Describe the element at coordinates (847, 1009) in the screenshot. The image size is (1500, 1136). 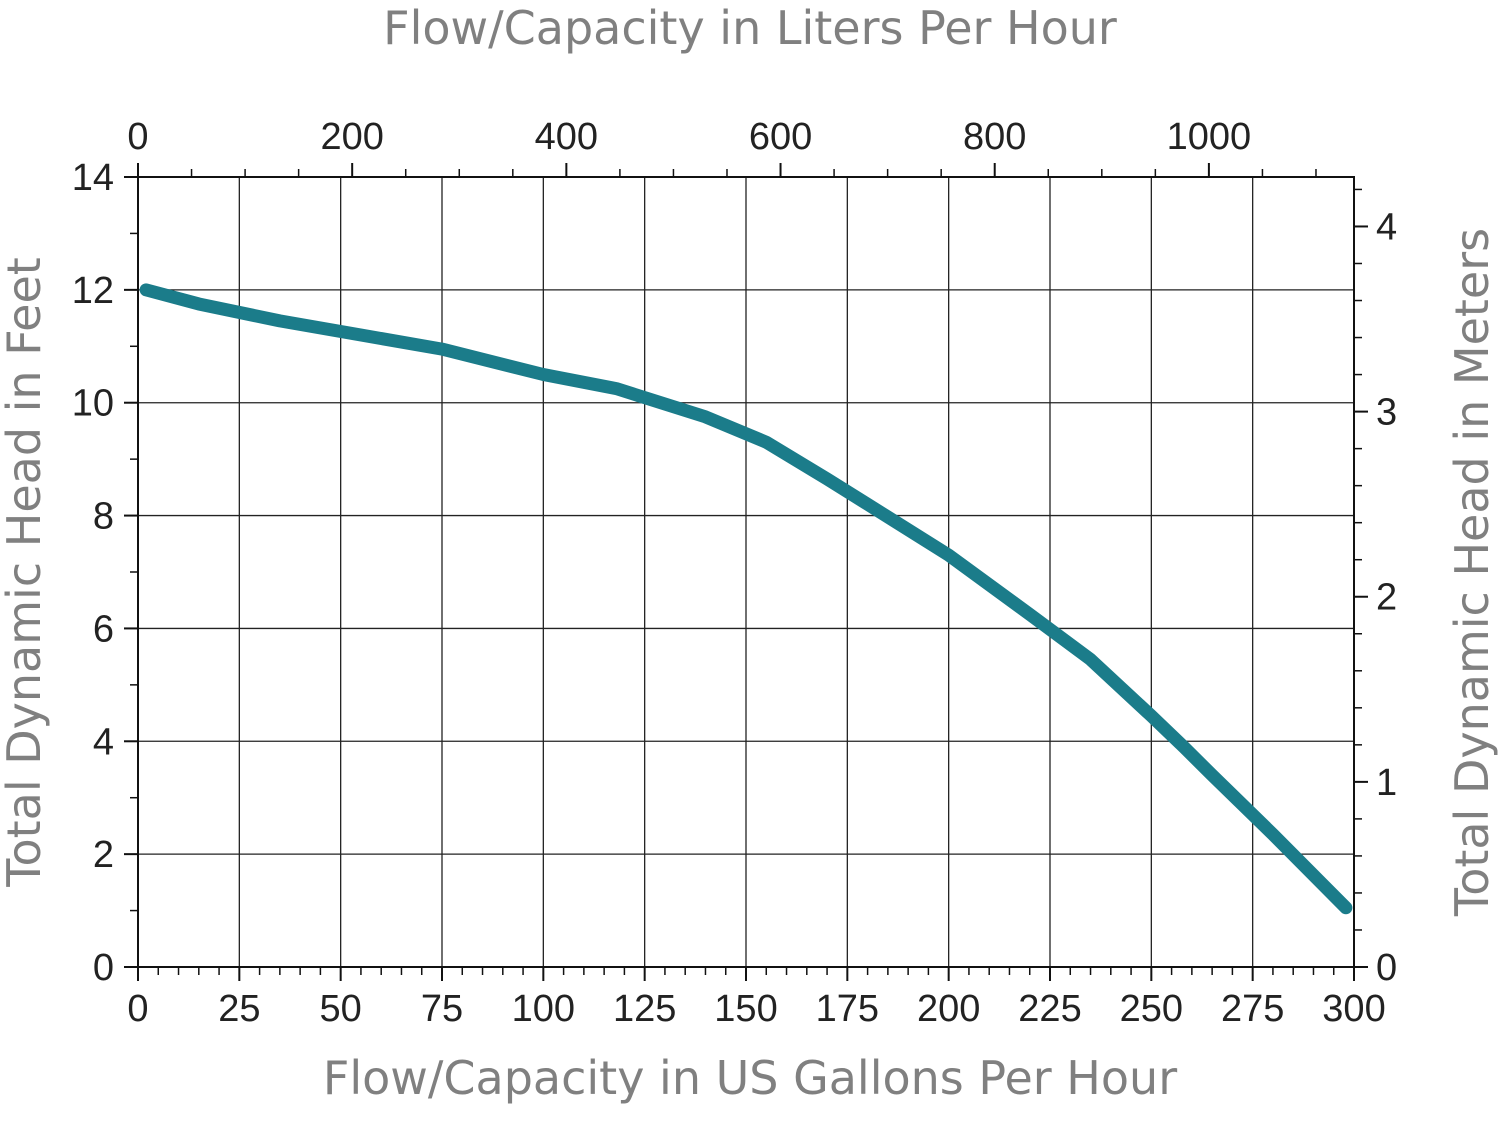
I see `x-tick-label: 175` at that location.